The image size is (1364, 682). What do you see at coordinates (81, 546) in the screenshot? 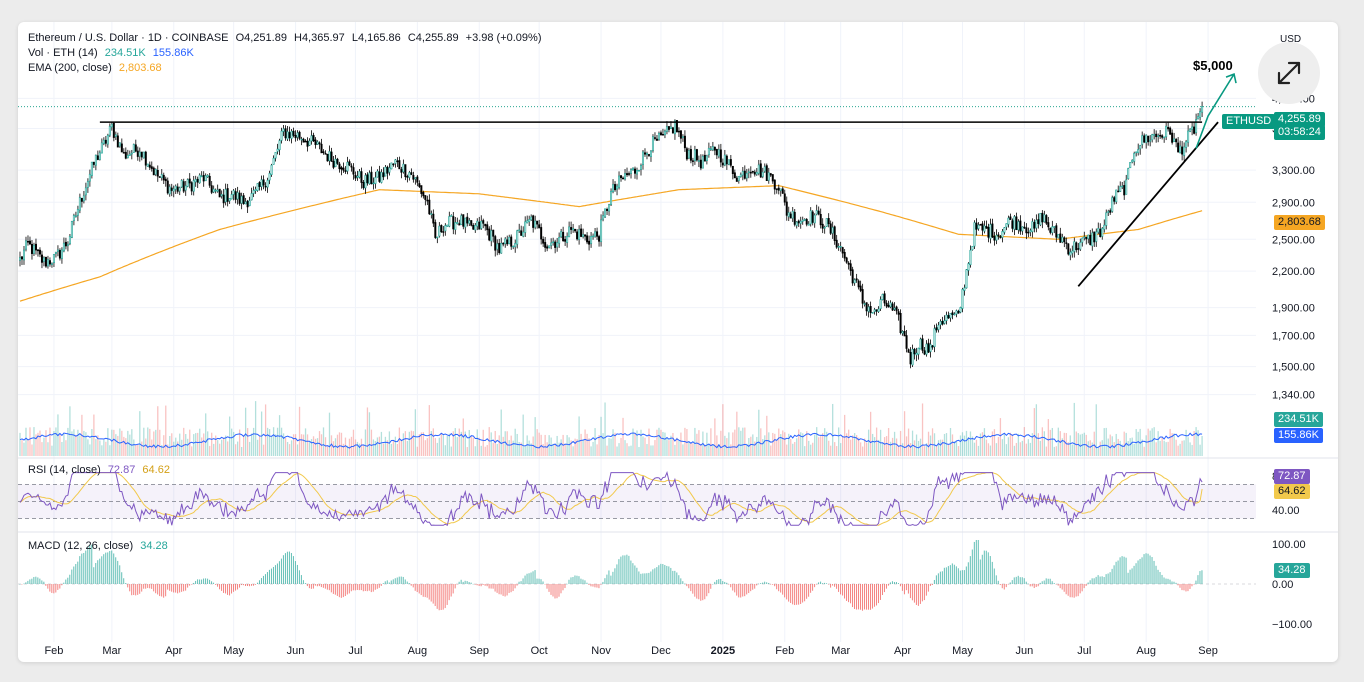
I see `macd-label: MACD (12, 26, close)` at bounding box center [81, 546].